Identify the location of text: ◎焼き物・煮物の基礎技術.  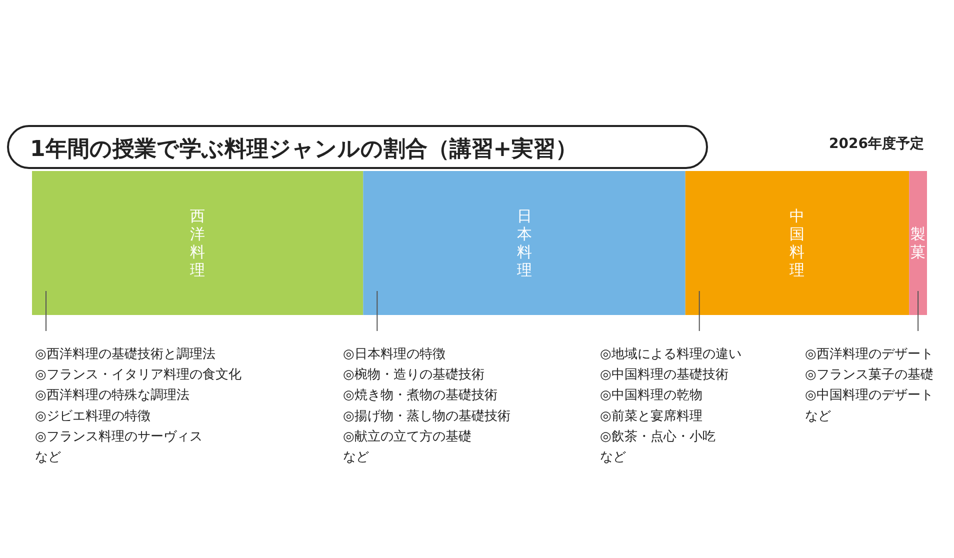
(420, 396).